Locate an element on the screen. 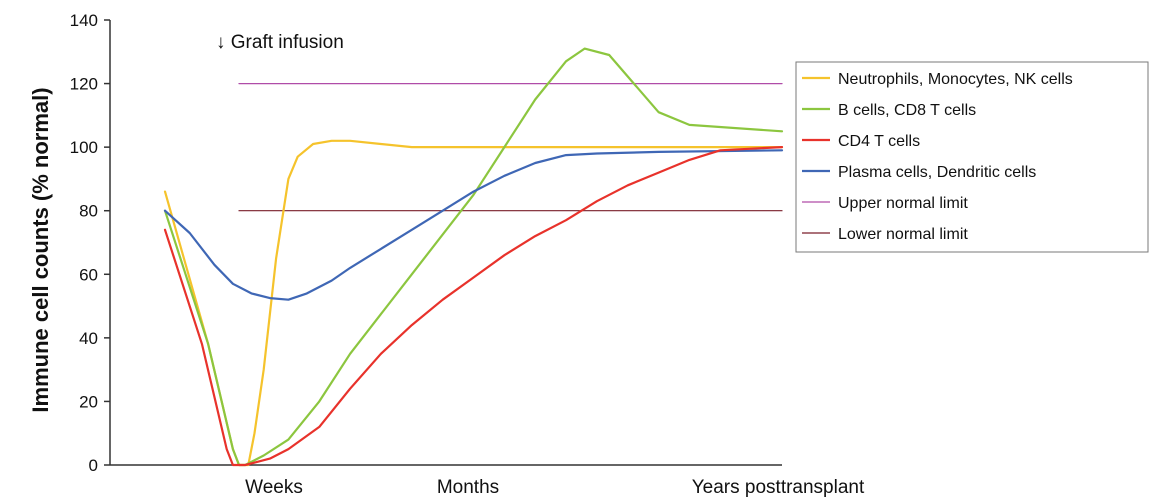 The width and height of the screenshot is (1152, 500). legend-box is located at coordinates (972, 157).